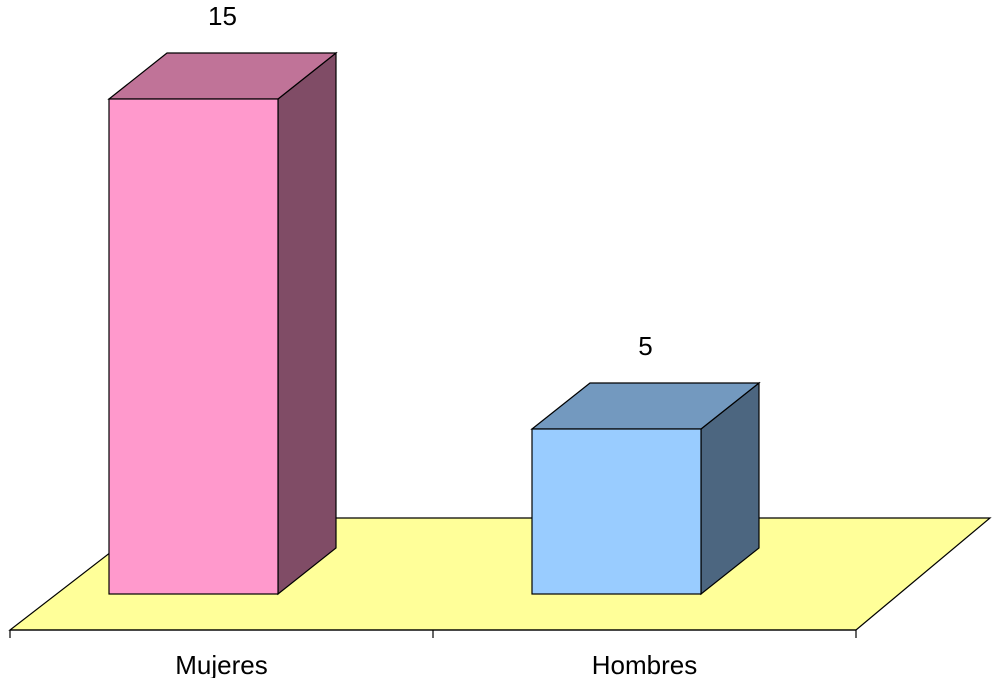 This screenshot has height=678, width=992. Describe the element at coordinates (221, 664) in the screenshot. I see `x-tick-label: Mujeres` at that location.